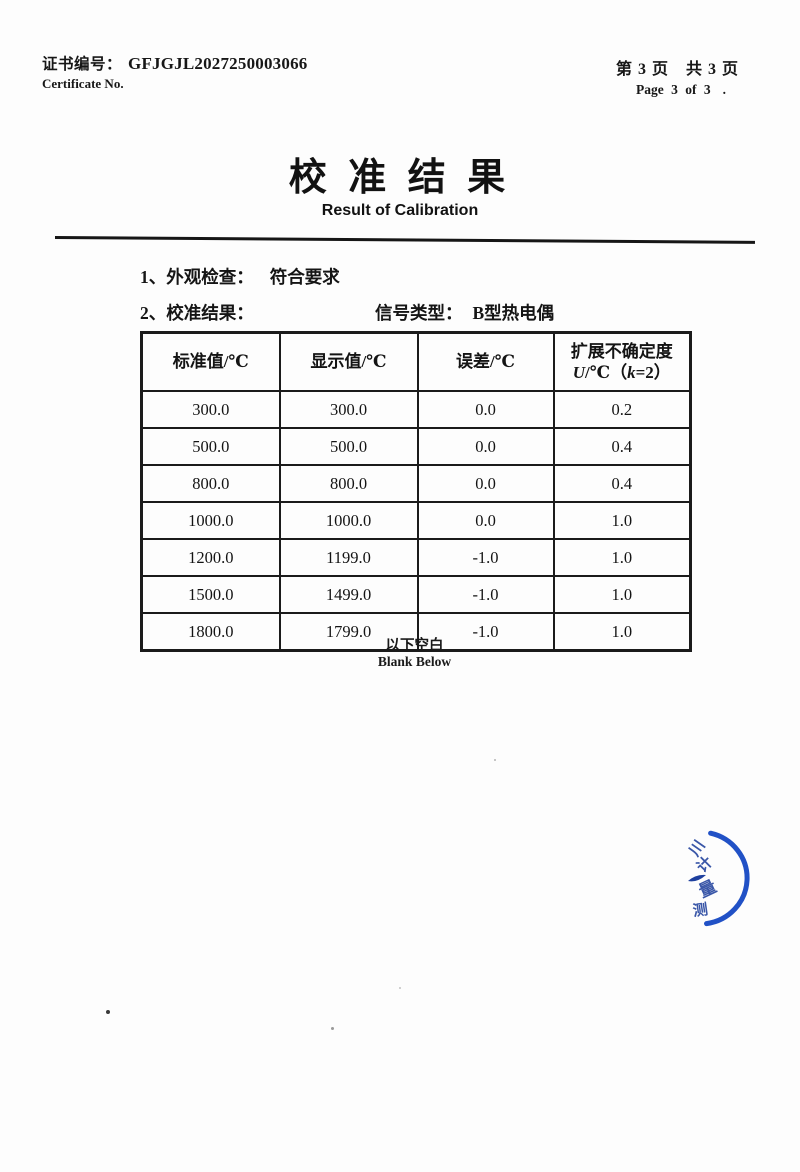  What do you see at coordinates (210, 361) in the screenshot?
I see `col-header-standard-value: 标准值/℃` at bounding box center [210, 361].